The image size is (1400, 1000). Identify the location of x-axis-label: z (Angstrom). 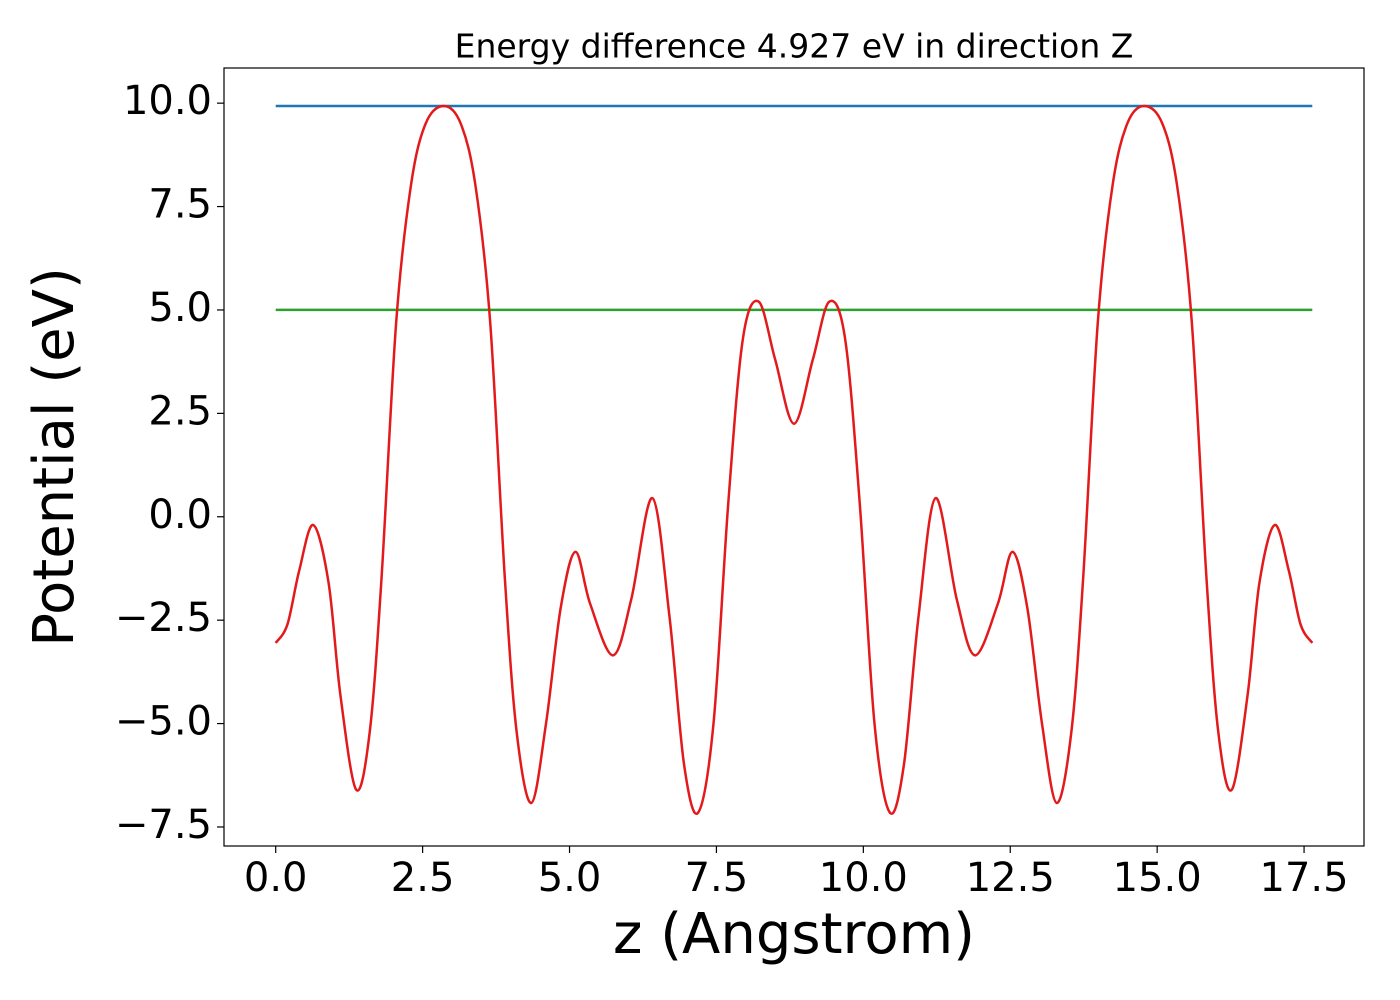
(794, 934).